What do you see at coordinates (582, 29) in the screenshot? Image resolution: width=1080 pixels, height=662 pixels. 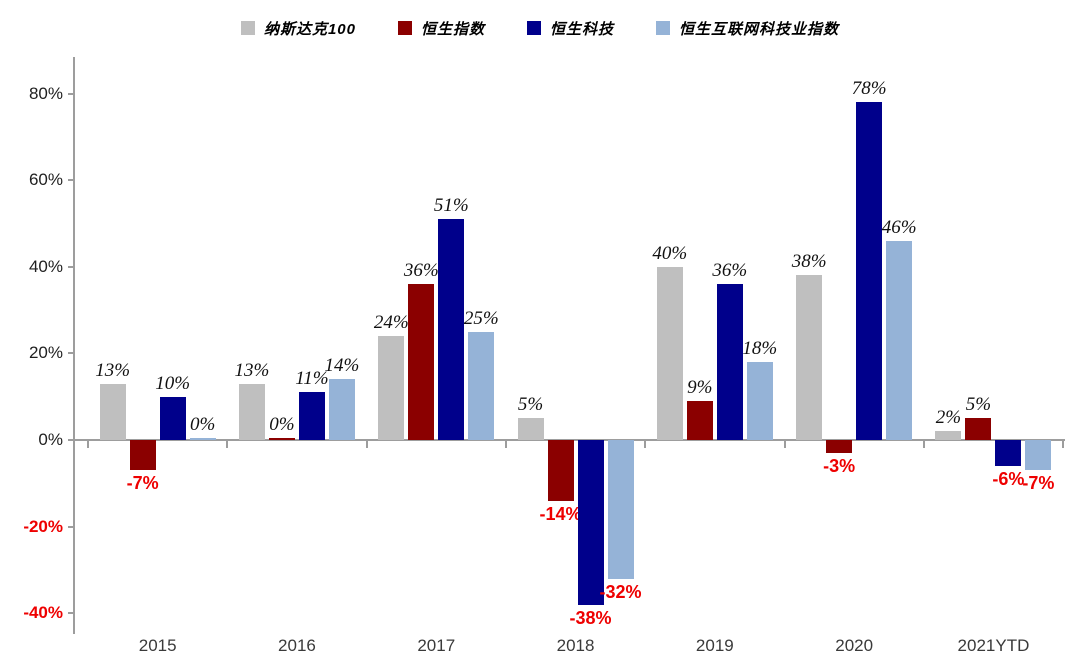 I see `legend-label: 恒生科技` at bounding box center [582, 29].